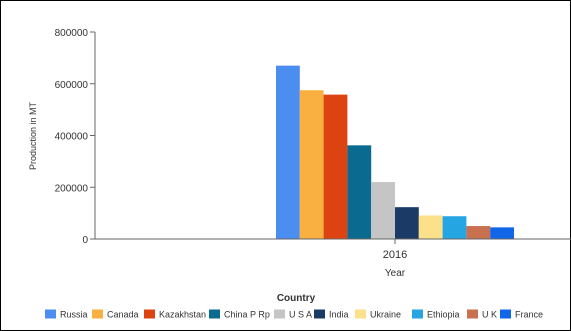 The image size is (571, 331). I want to click on legend-label-u-s-a: U S A, so click(300, 315).